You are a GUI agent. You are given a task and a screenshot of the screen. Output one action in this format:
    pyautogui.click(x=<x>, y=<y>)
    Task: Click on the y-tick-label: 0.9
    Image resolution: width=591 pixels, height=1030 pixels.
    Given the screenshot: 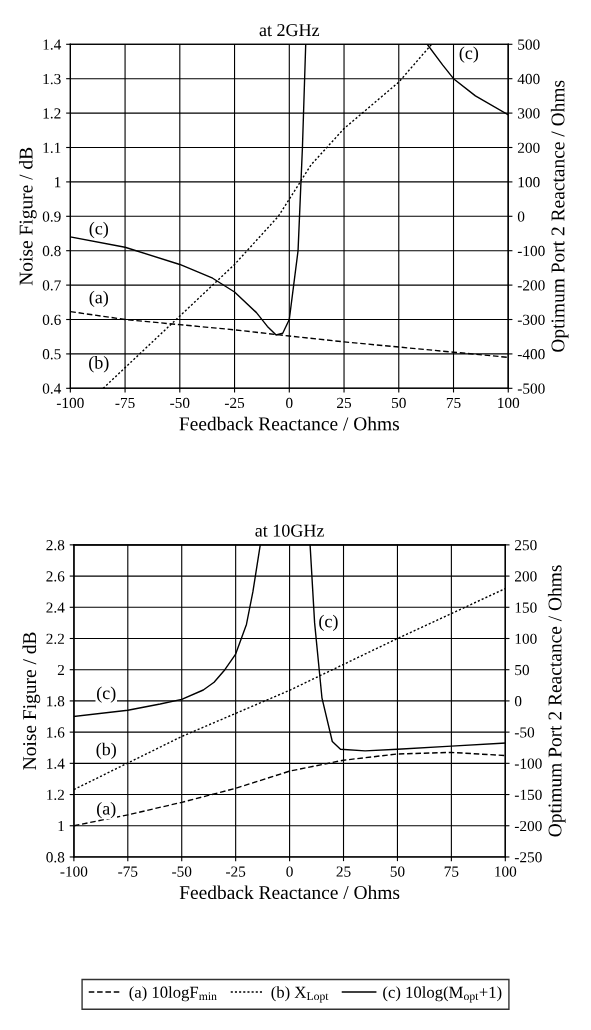 What is the action you would take?
    pyautogui.click(x=51, y=216)
    